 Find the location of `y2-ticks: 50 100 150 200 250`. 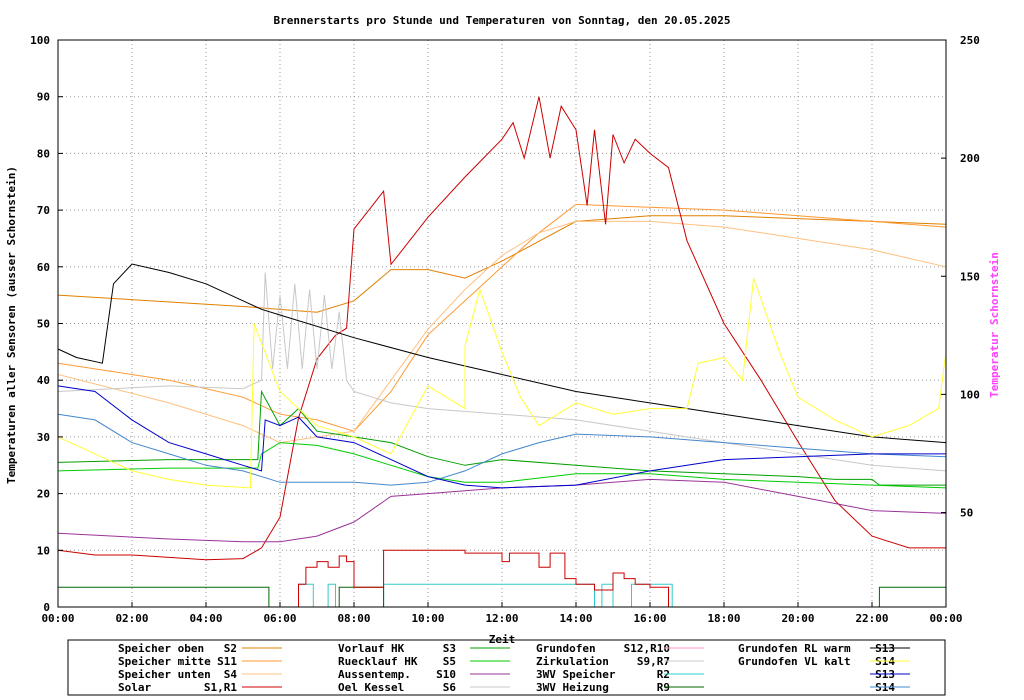

y2-ticks: 50 100 150 200 250 is located at coordinates (960, 277).